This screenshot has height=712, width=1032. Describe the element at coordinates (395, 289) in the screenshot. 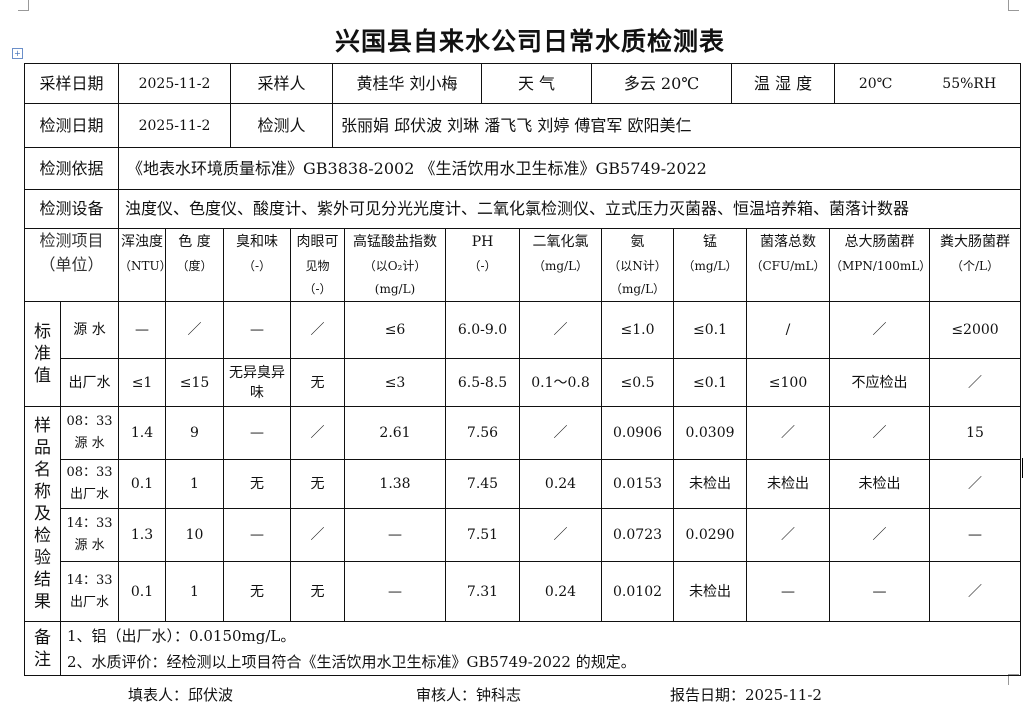

I see `column-header-line: (mg/L)` at that location.